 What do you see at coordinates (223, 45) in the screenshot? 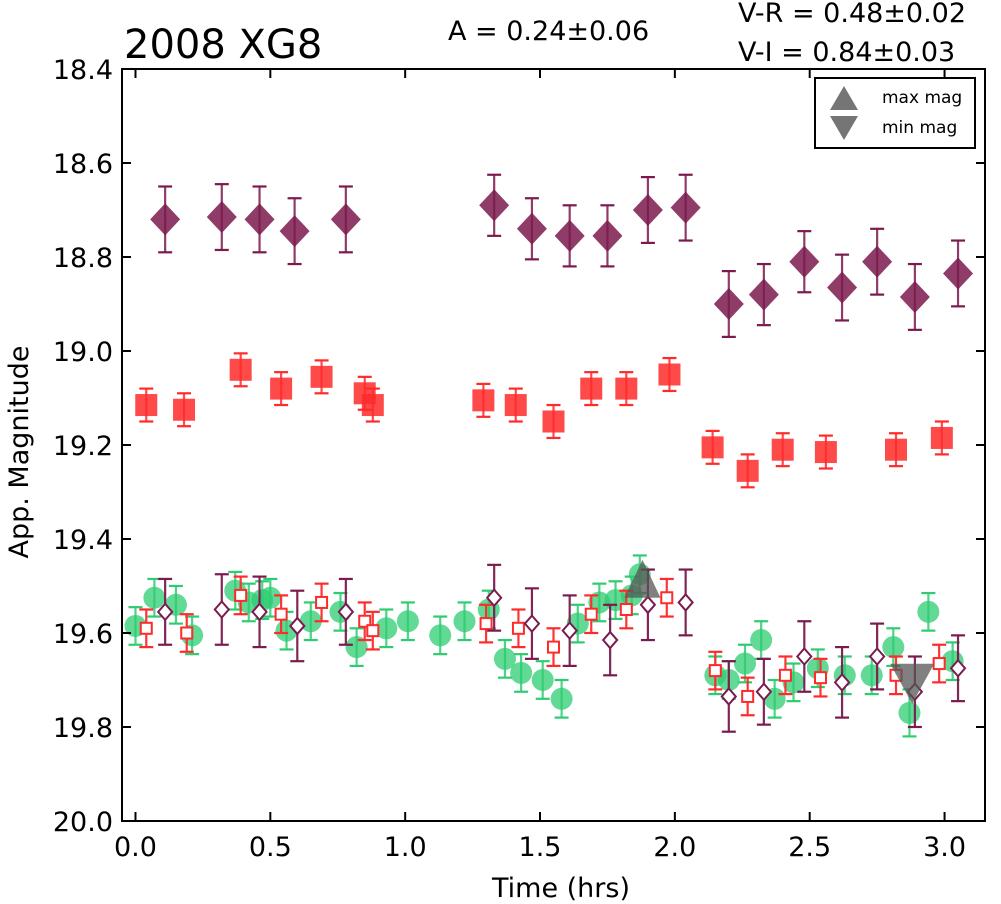
I see `chart-title: 2008 XG8` at bounding box center [223, 45].